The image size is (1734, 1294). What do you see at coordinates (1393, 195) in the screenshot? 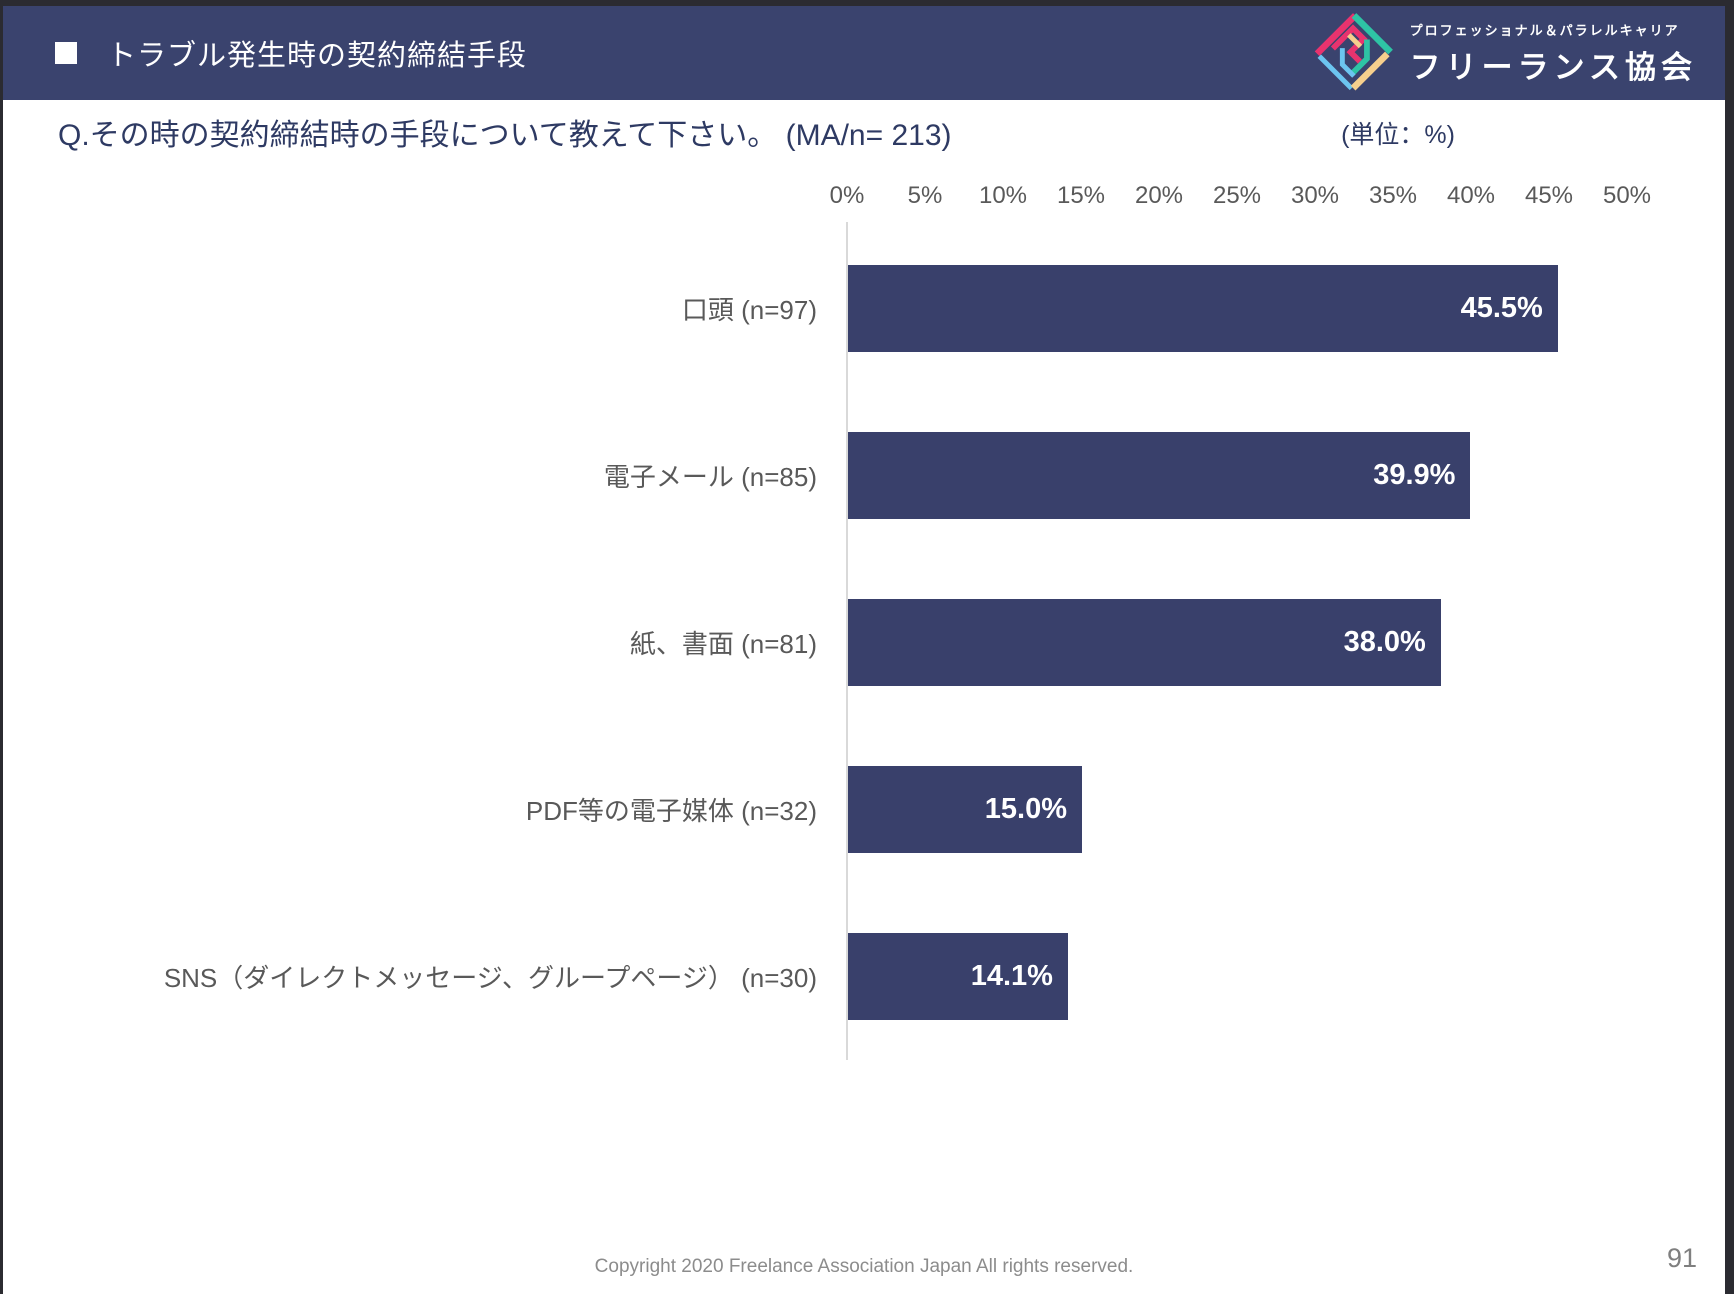
I see `axis-tick-label: 35%` at bounding box center [1393, 195].